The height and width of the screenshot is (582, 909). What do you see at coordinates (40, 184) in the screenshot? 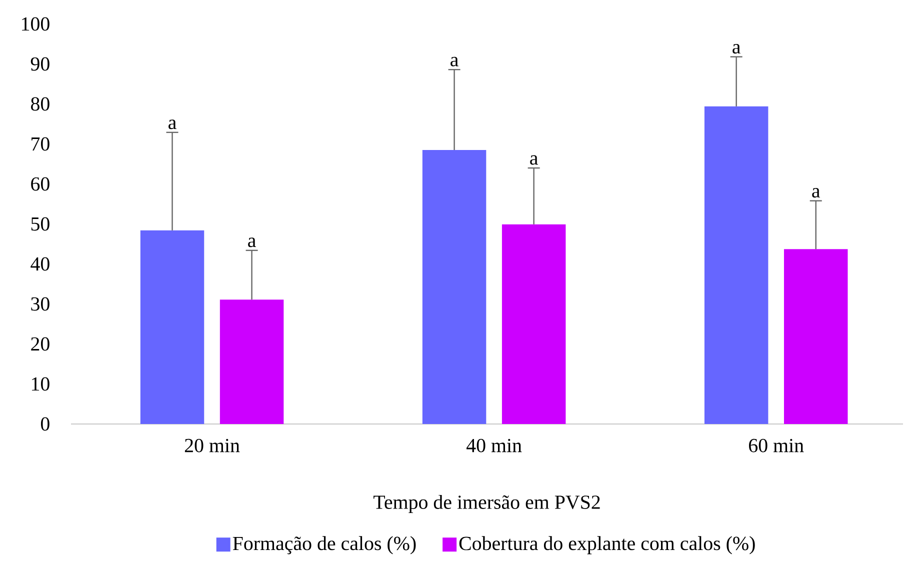
I see `y-tick-label: 60` at bounding box center [40, 184].